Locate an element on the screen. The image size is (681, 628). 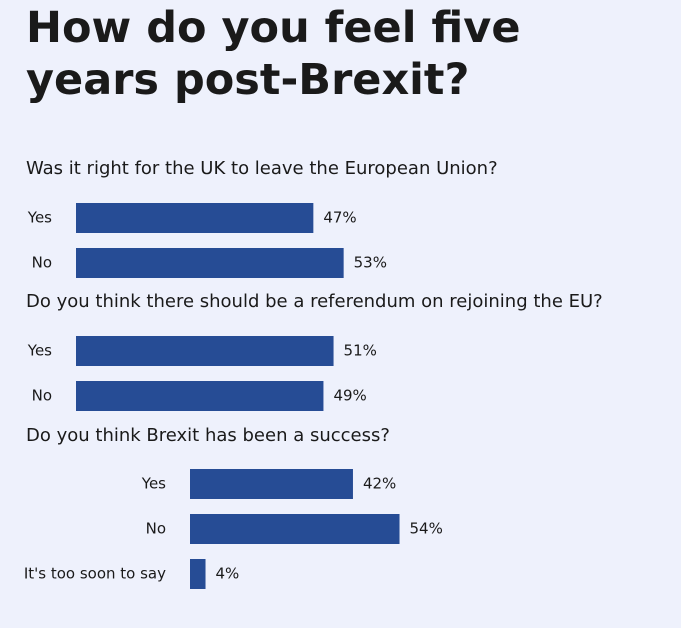
category-label: It's too soon to say is located at coordinates (95, 574).